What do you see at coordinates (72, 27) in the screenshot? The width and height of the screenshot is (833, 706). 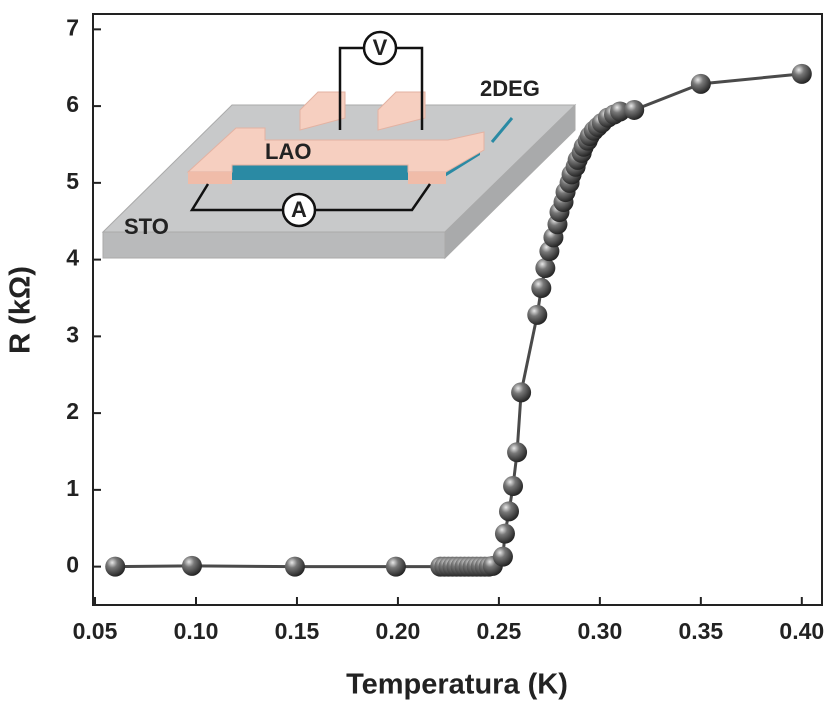 I see `y-tick-label: 7` at bounding box center [72, 27].